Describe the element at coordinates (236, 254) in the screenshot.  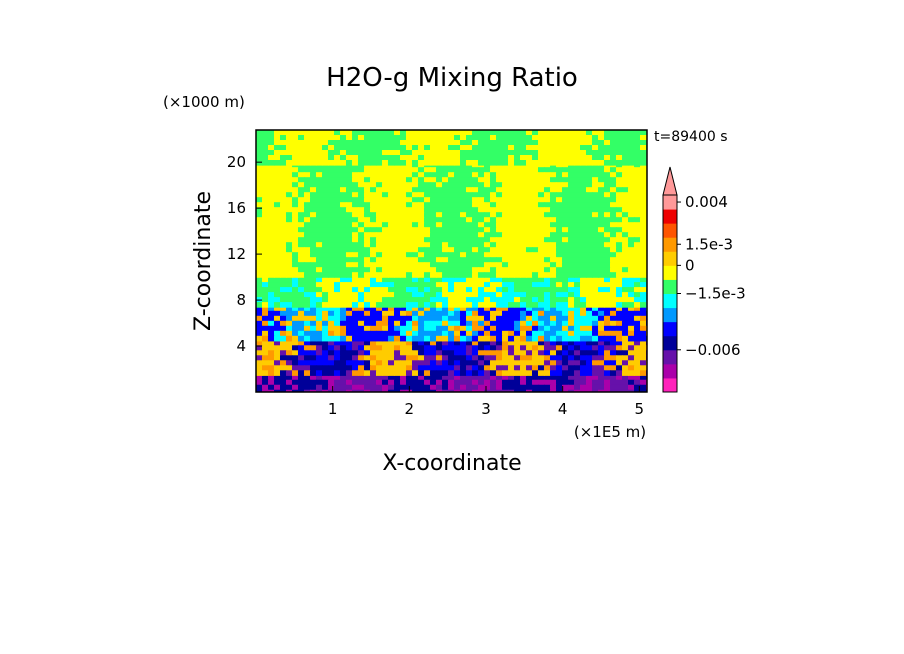
I see `y-tick-label: 12` at that location.